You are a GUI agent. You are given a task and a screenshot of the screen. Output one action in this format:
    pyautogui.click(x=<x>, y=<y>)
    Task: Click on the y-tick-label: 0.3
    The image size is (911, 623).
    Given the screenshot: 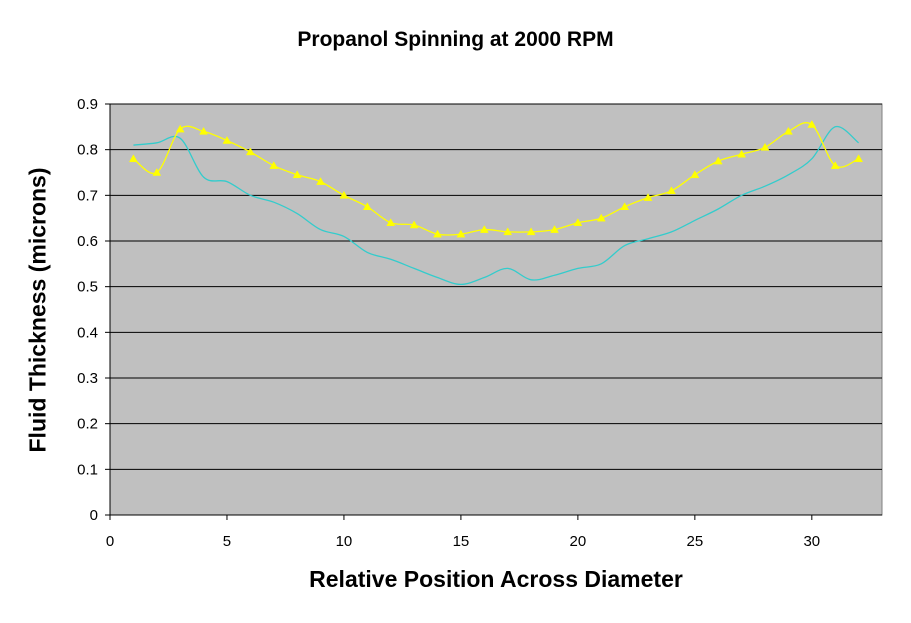 What is the action you would take?
    pyautogui.click(x=87, y=378)
    